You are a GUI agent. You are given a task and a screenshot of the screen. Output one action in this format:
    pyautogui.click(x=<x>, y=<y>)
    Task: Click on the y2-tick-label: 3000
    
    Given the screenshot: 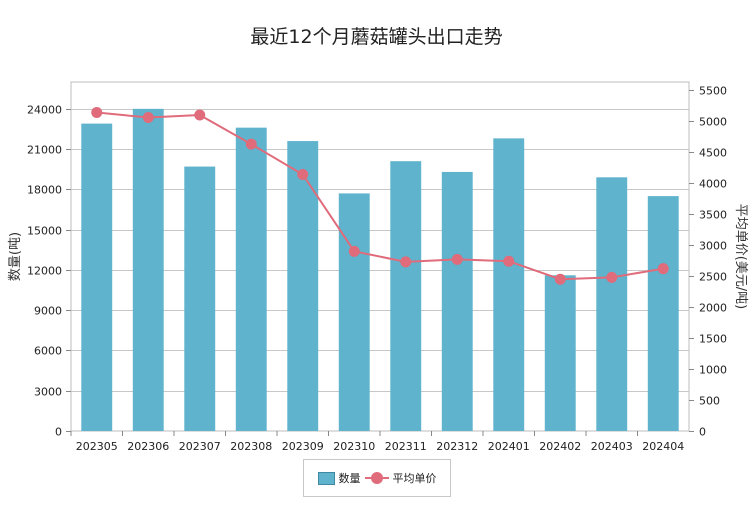 What is the action you would take?
    pyautogui.click(x=713, y=246)
    